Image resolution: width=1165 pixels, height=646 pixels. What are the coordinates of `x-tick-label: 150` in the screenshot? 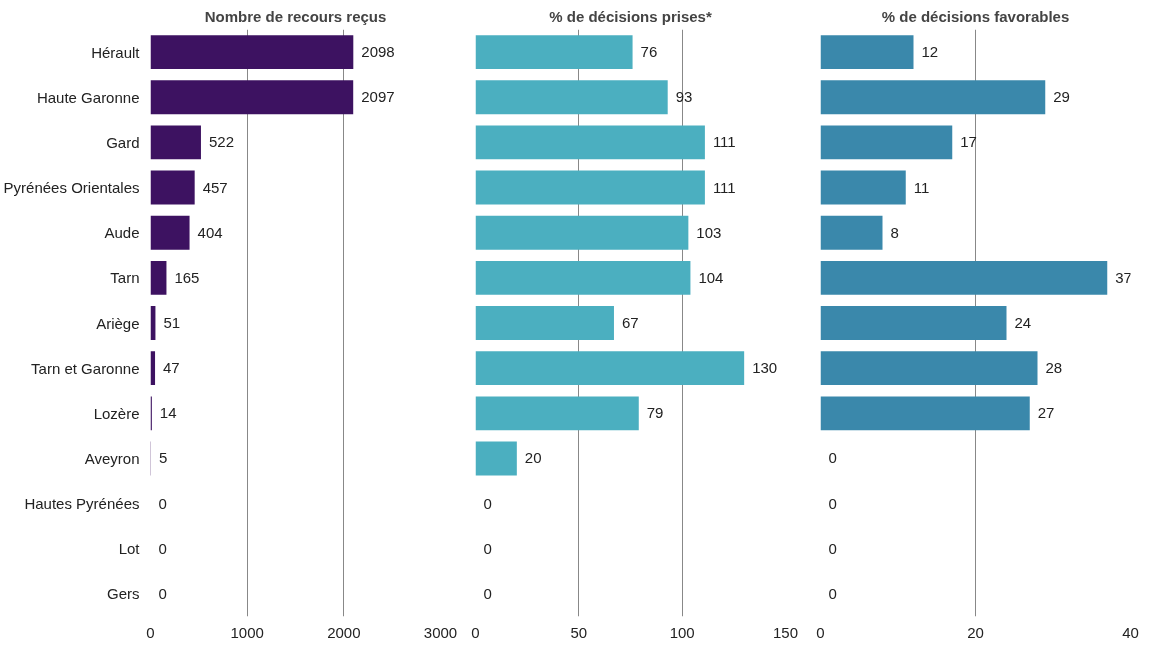 It's located at (785, 632).